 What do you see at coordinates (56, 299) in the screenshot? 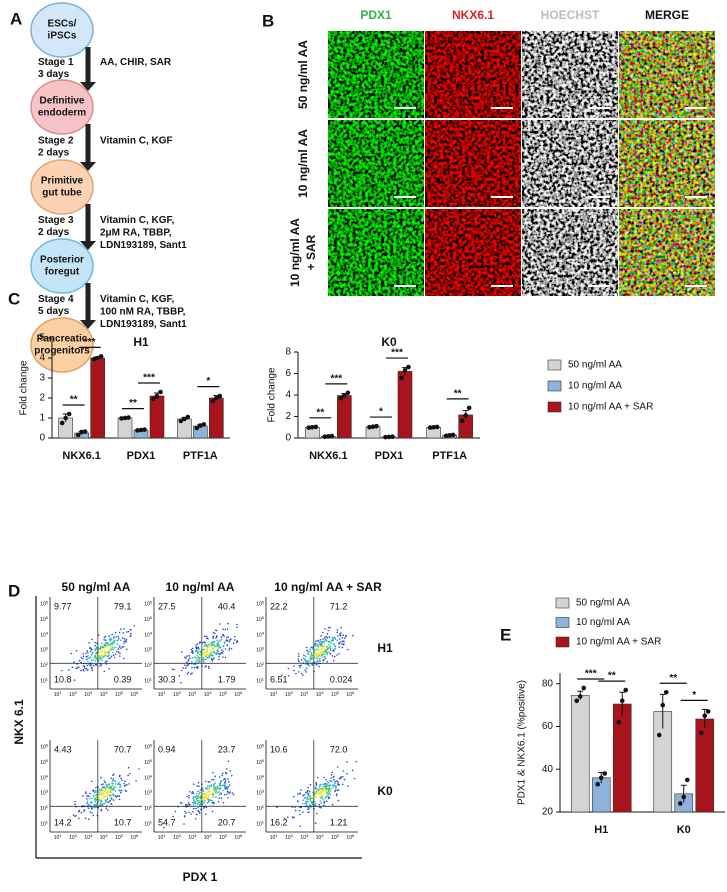
I see `stage-name: Stage 4` at bounding box center [56, 299].